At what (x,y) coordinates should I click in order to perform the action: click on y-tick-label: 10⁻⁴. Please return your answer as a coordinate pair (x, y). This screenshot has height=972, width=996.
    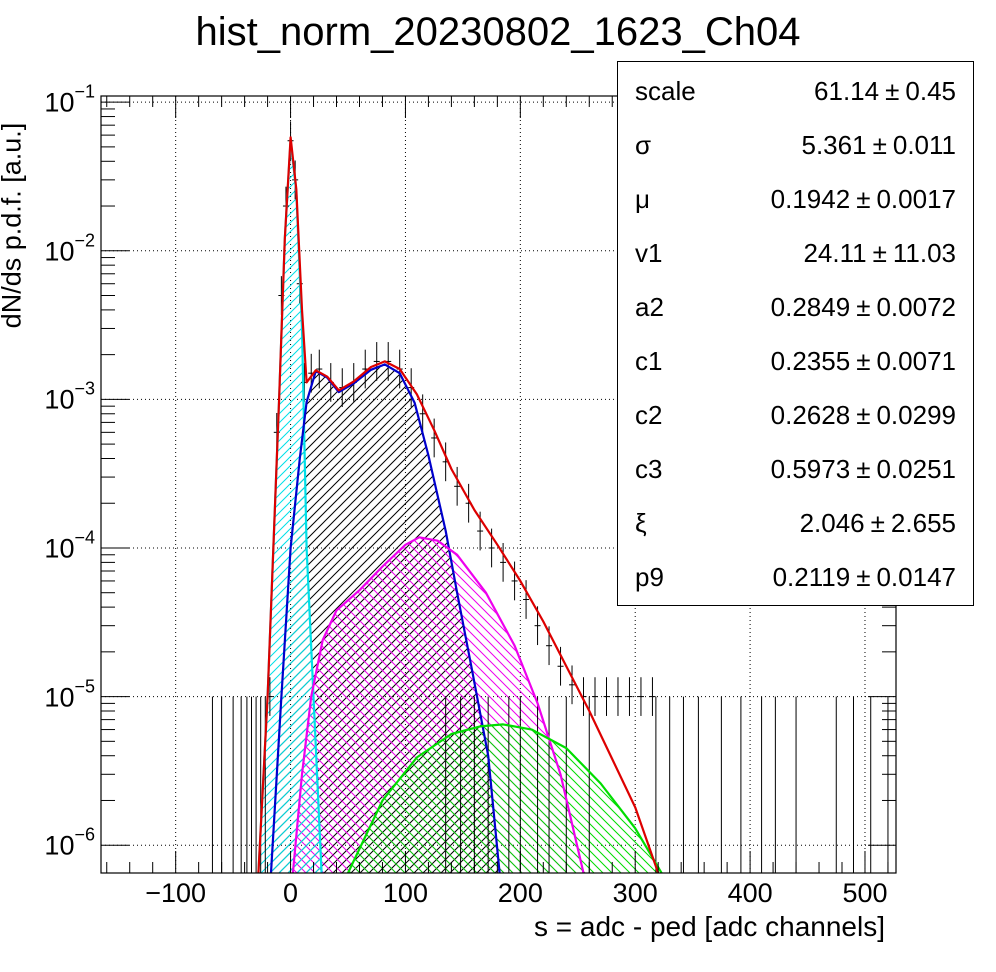
    Looking at the image, I should click on (69, 545).